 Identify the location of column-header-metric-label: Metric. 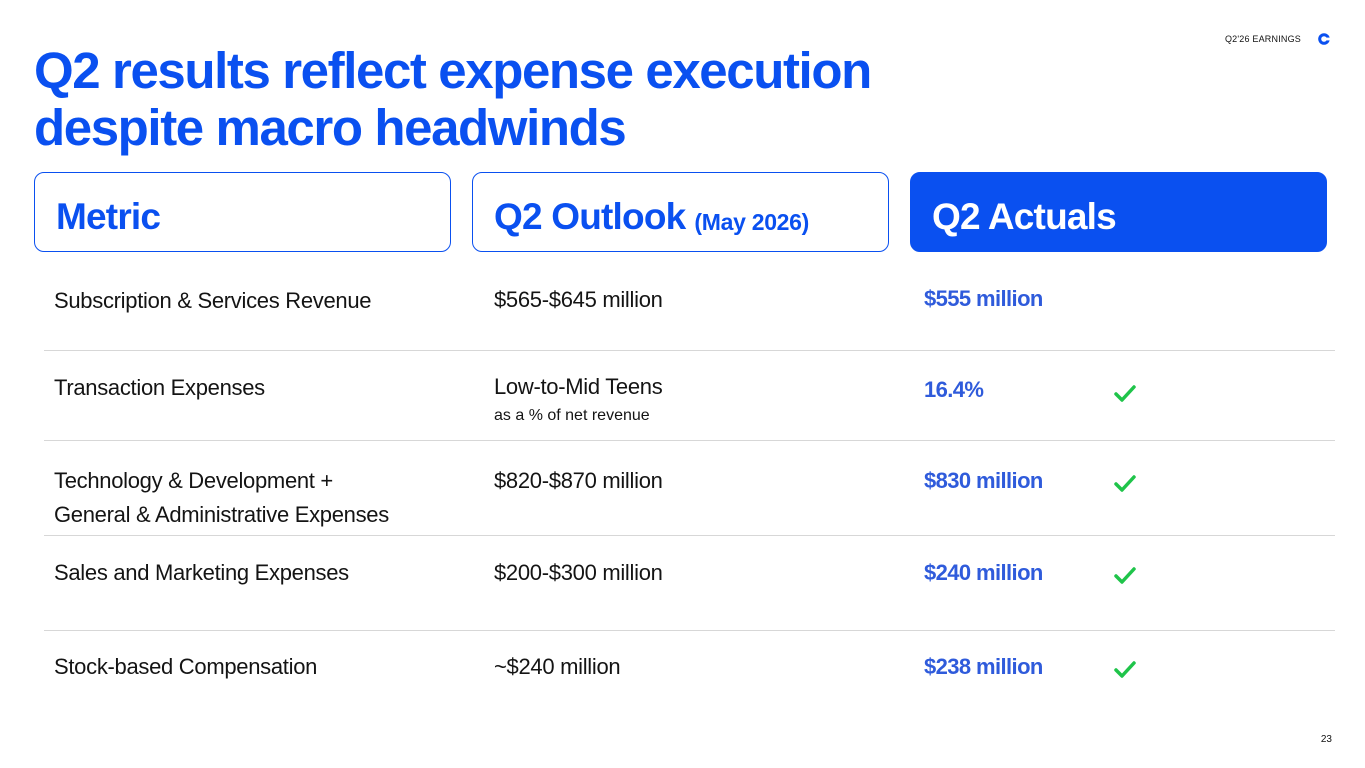
(108, 216).